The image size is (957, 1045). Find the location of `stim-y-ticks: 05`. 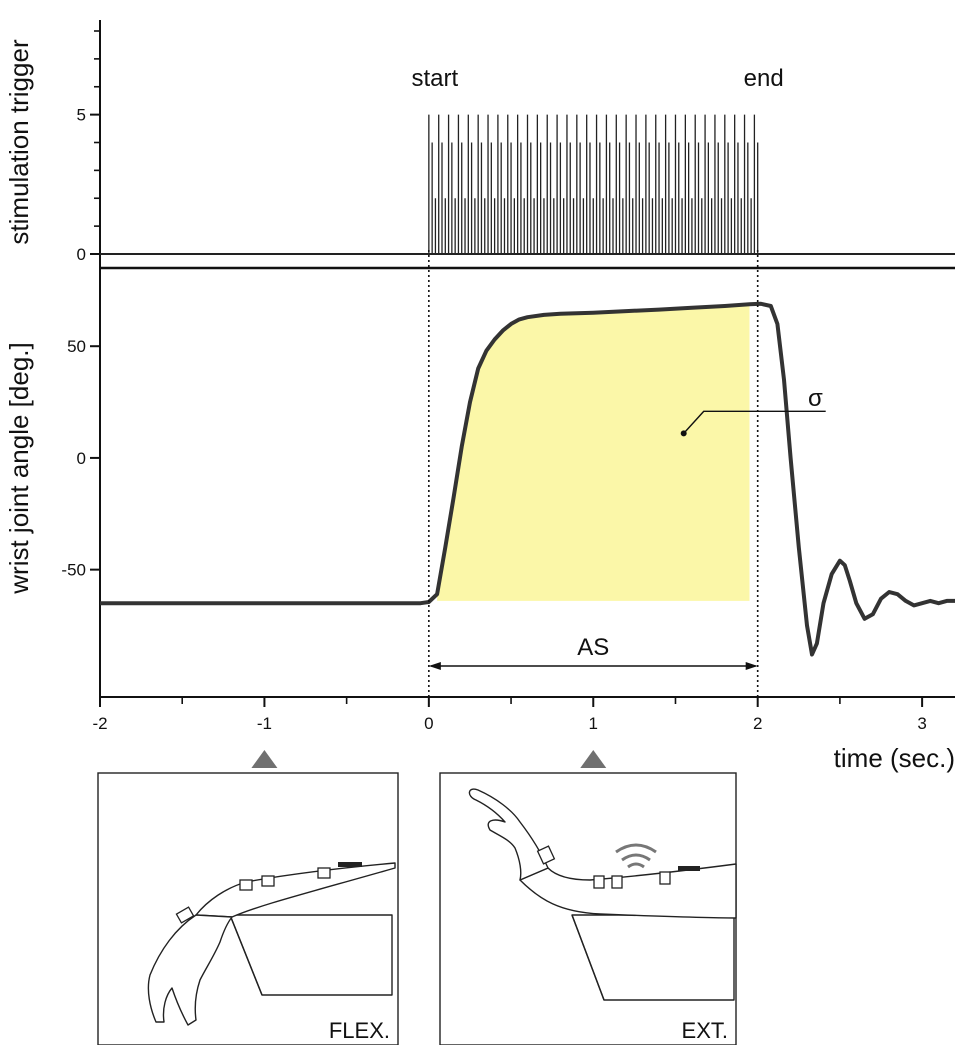

stim-y-ticks: 05 is located at coordinates (88, 147).